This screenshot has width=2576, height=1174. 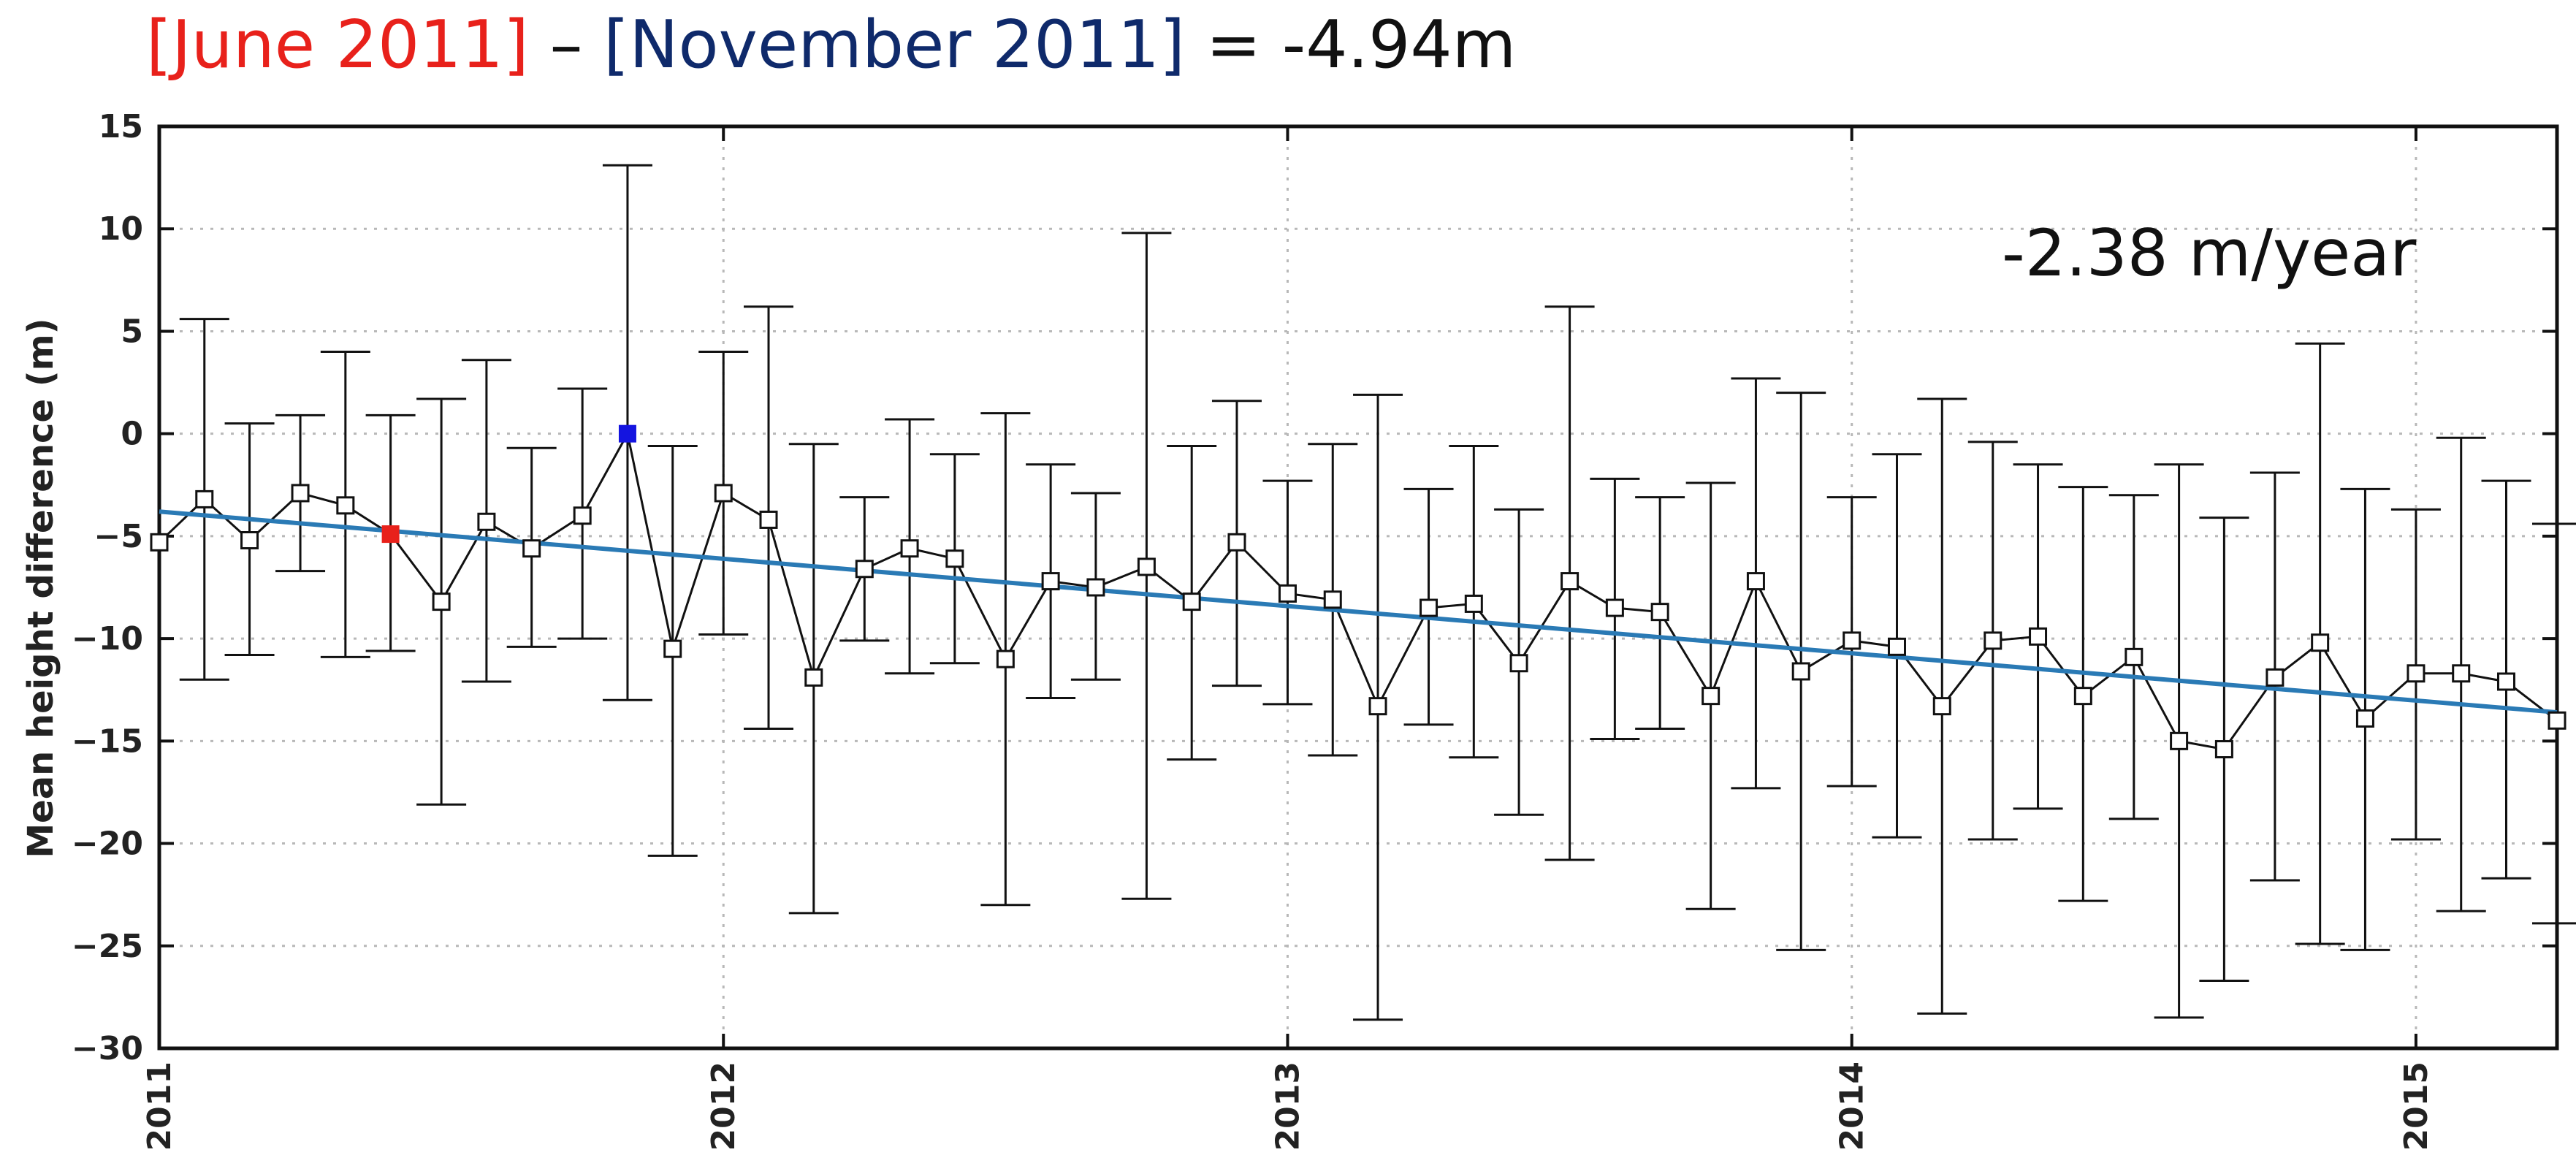 What do you see at coordinates (107, 741) in the screenshot?
I see `y-tick-label: −15` at bounding box center [107, 741].